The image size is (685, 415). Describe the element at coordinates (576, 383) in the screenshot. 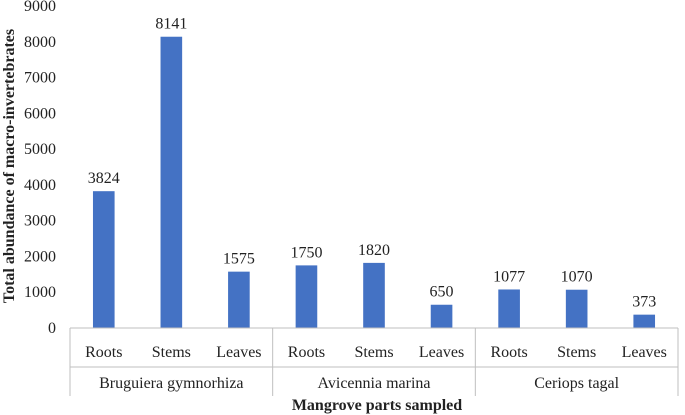

I see `group-label: Ceriops tagal` at that location.